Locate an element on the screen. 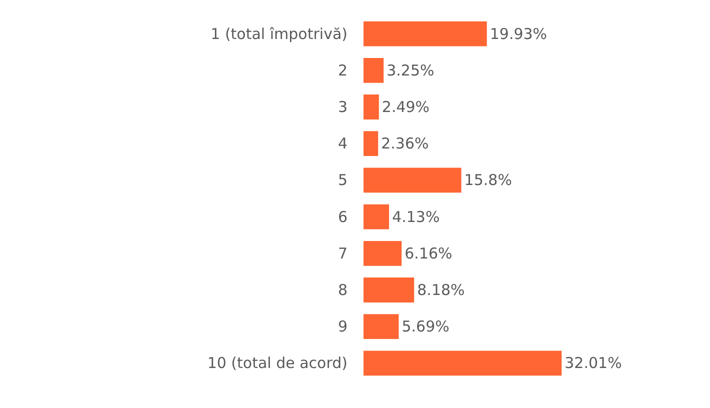 Image resolution: width=710 pixels, height=408 pixels. data-label: 4.13% is located at coordinates (416, 217).